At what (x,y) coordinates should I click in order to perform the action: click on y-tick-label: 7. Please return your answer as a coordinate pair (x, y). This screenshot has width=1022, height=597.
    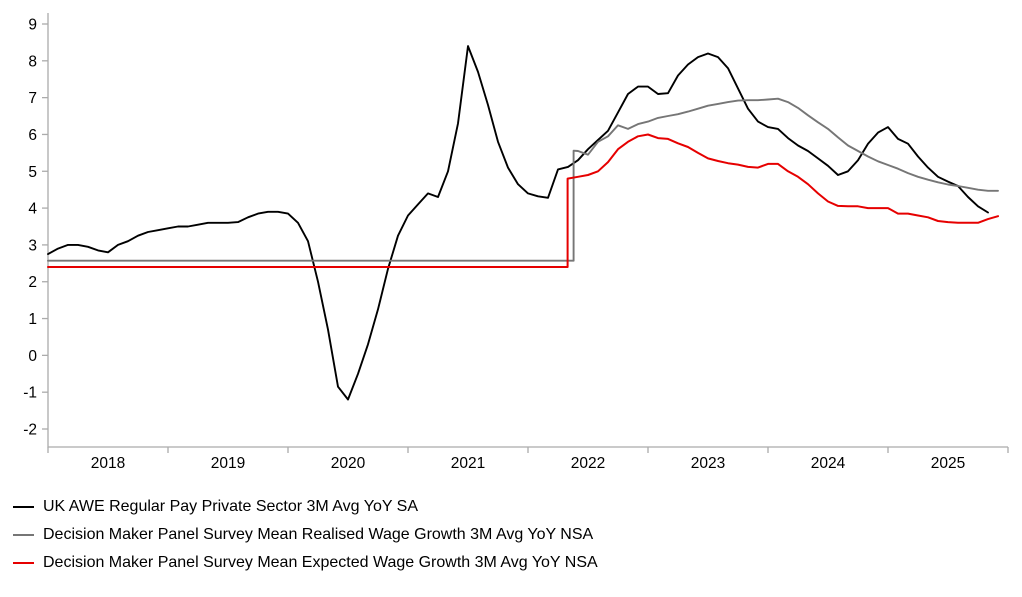
    Looking at the image, I should click on (32, 98).